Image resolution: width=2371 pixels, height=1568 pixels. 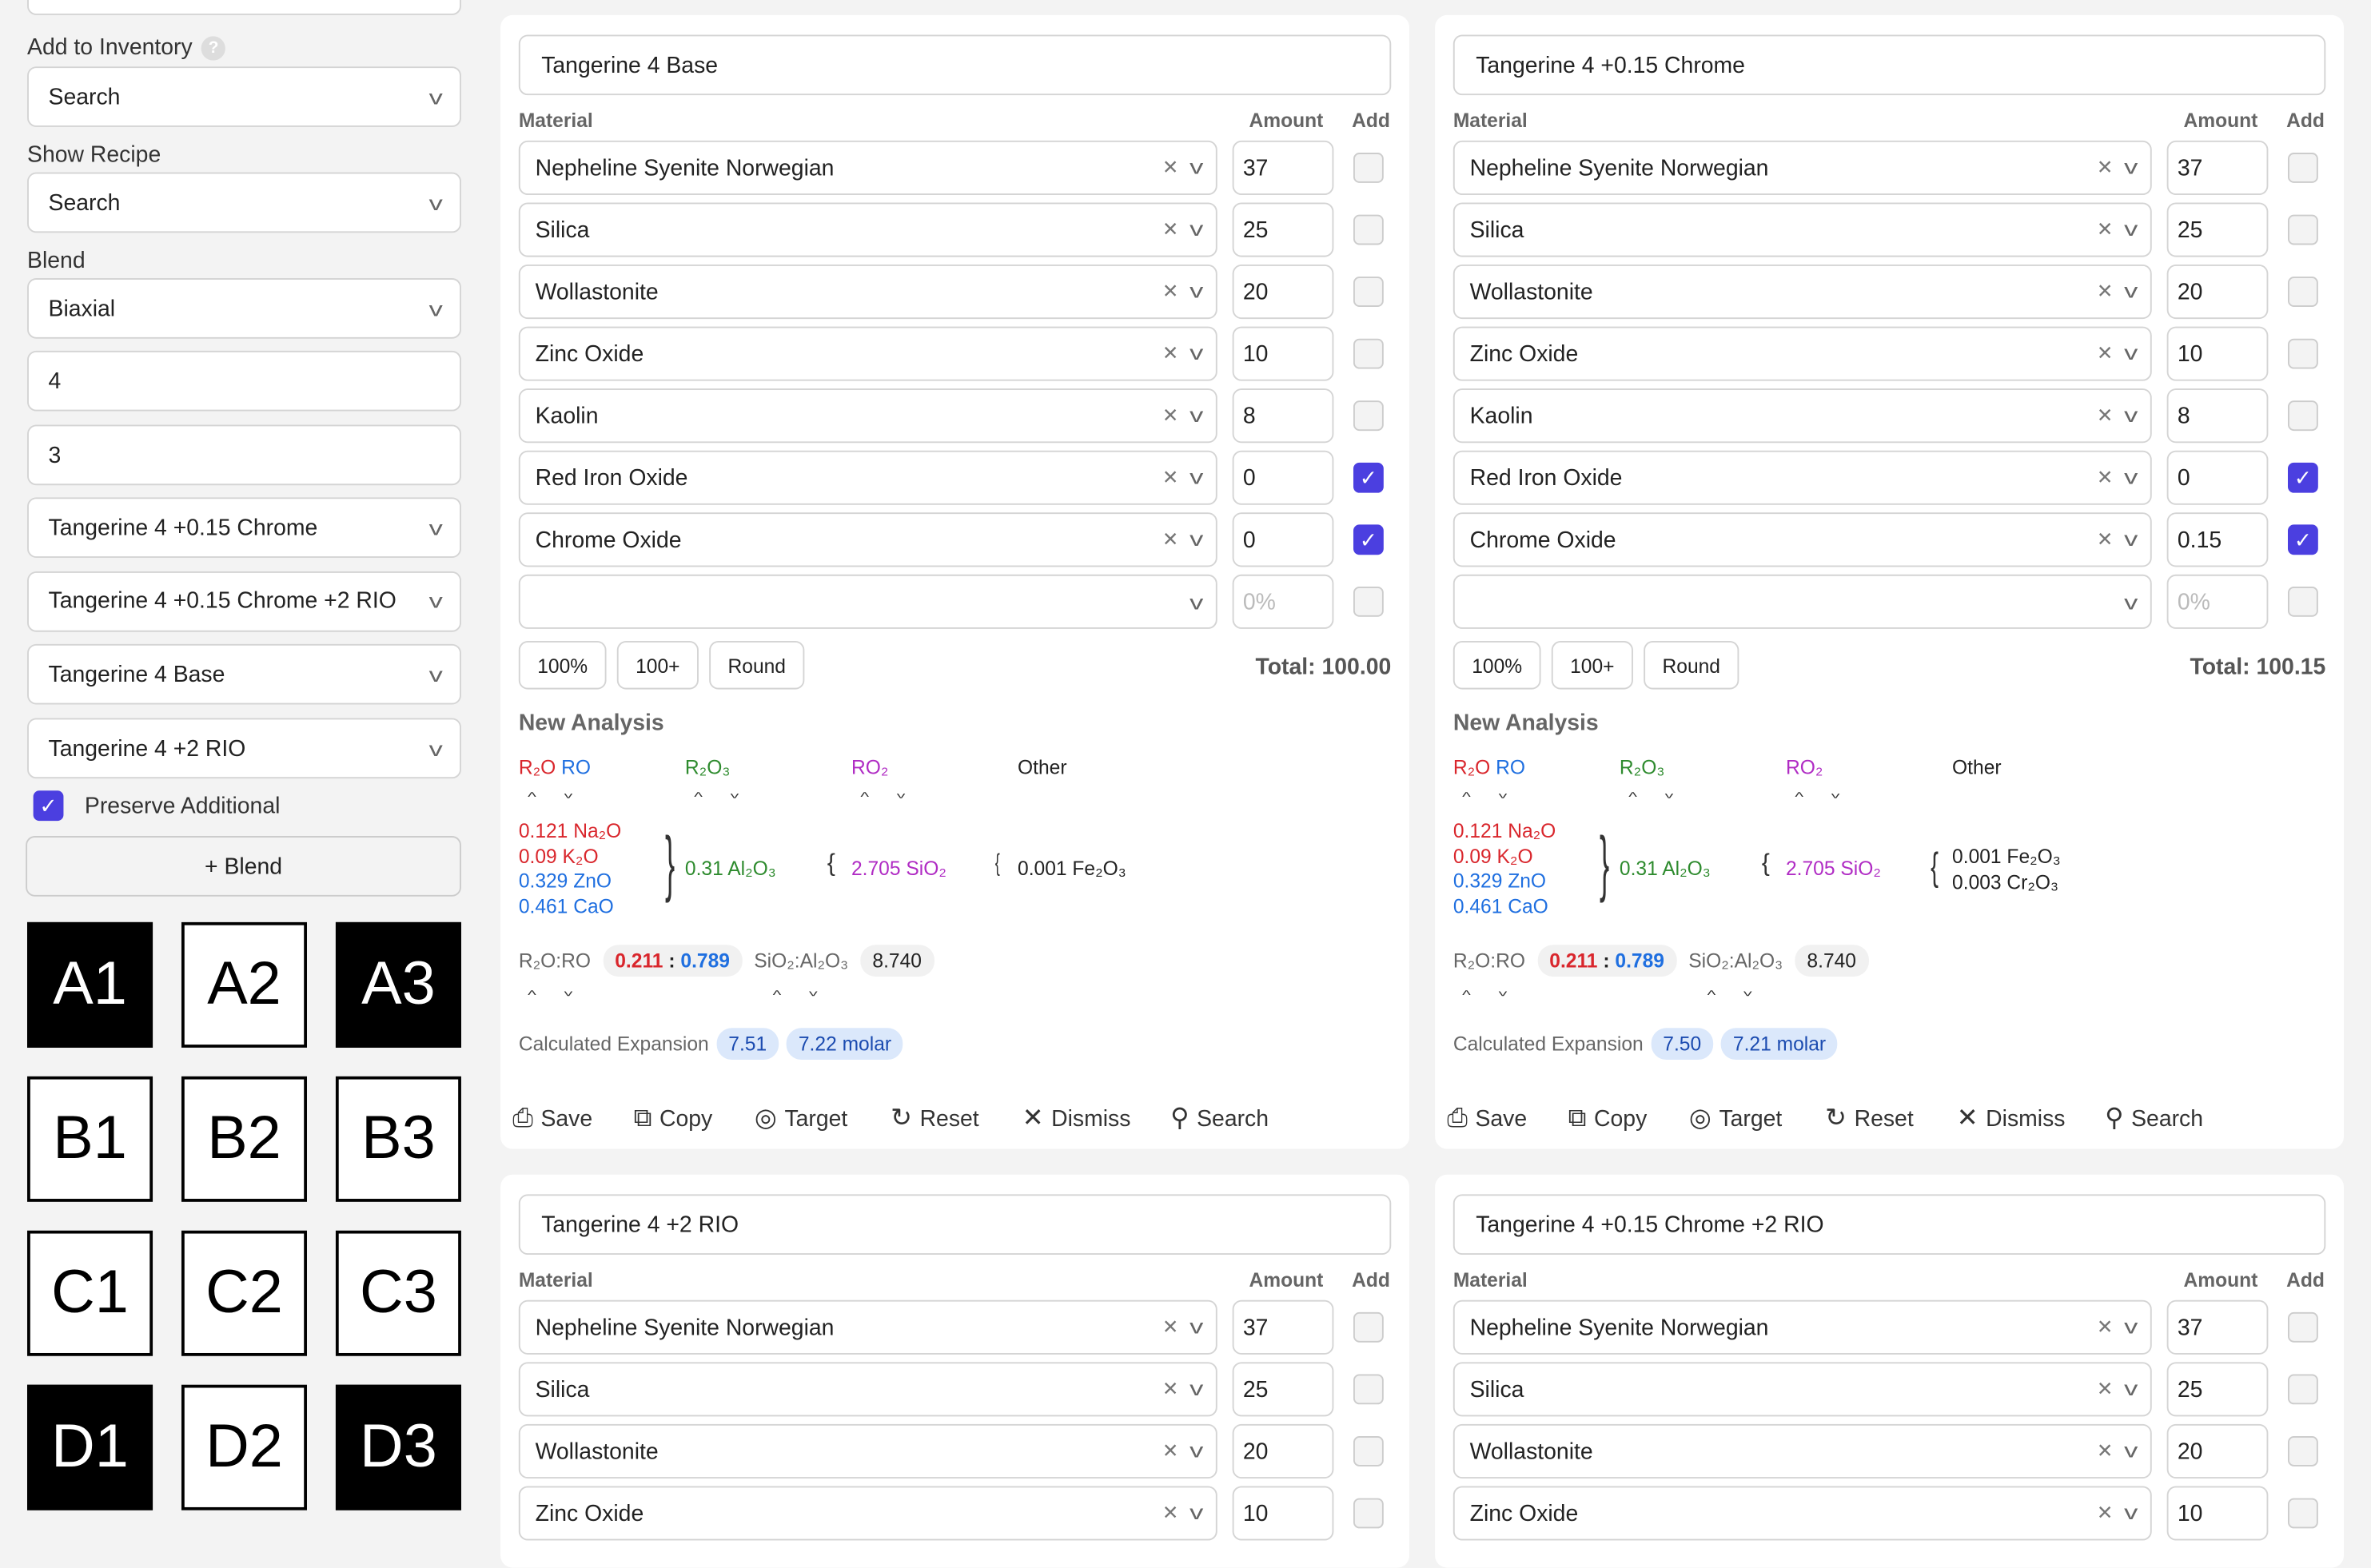 I want to click on amount-input: 0.15, so click(x=2217, y=539).